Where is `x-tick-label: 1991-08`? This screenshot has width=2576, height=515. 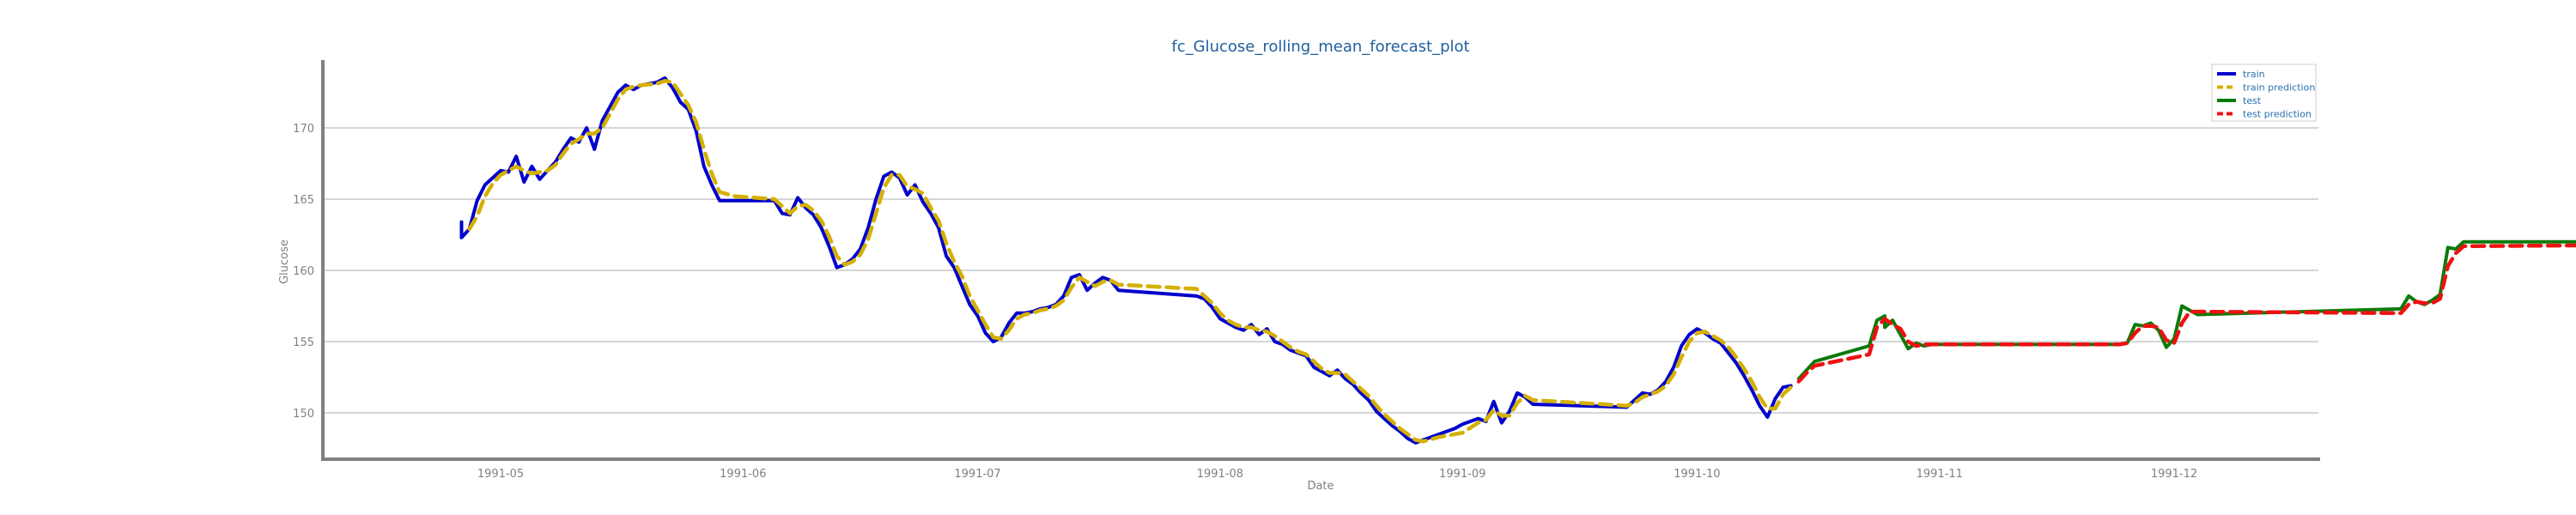 x-tick-label: 1991-08 is located at coordinates (1220, 474).